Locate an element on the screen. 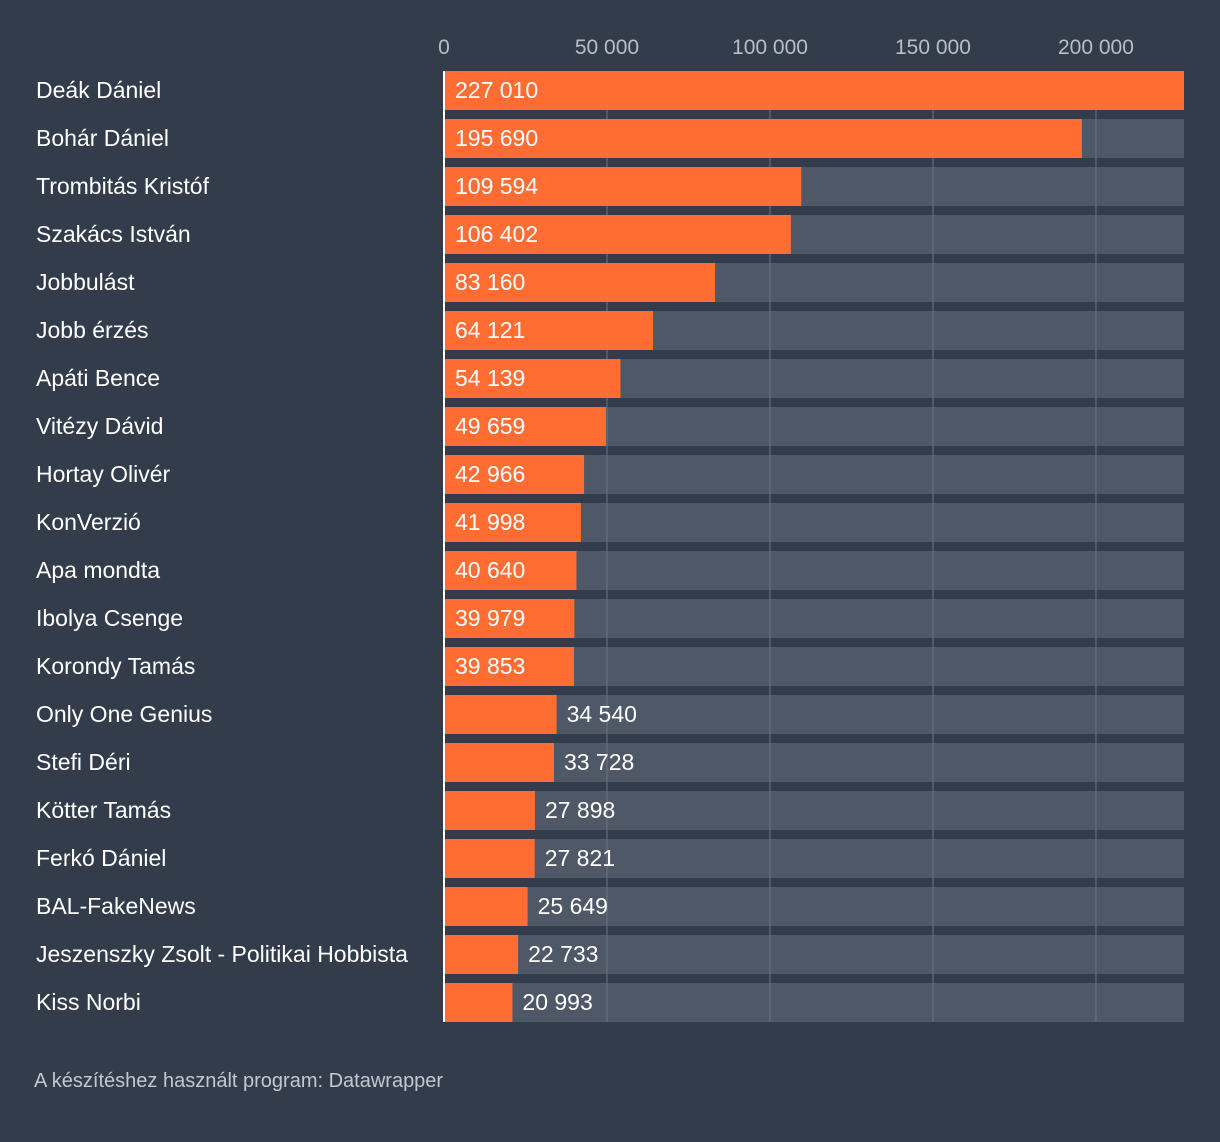 This screenshot has height=1142, width=1220. bar-value-label: 83 160 is located at coordinates (490, 282).